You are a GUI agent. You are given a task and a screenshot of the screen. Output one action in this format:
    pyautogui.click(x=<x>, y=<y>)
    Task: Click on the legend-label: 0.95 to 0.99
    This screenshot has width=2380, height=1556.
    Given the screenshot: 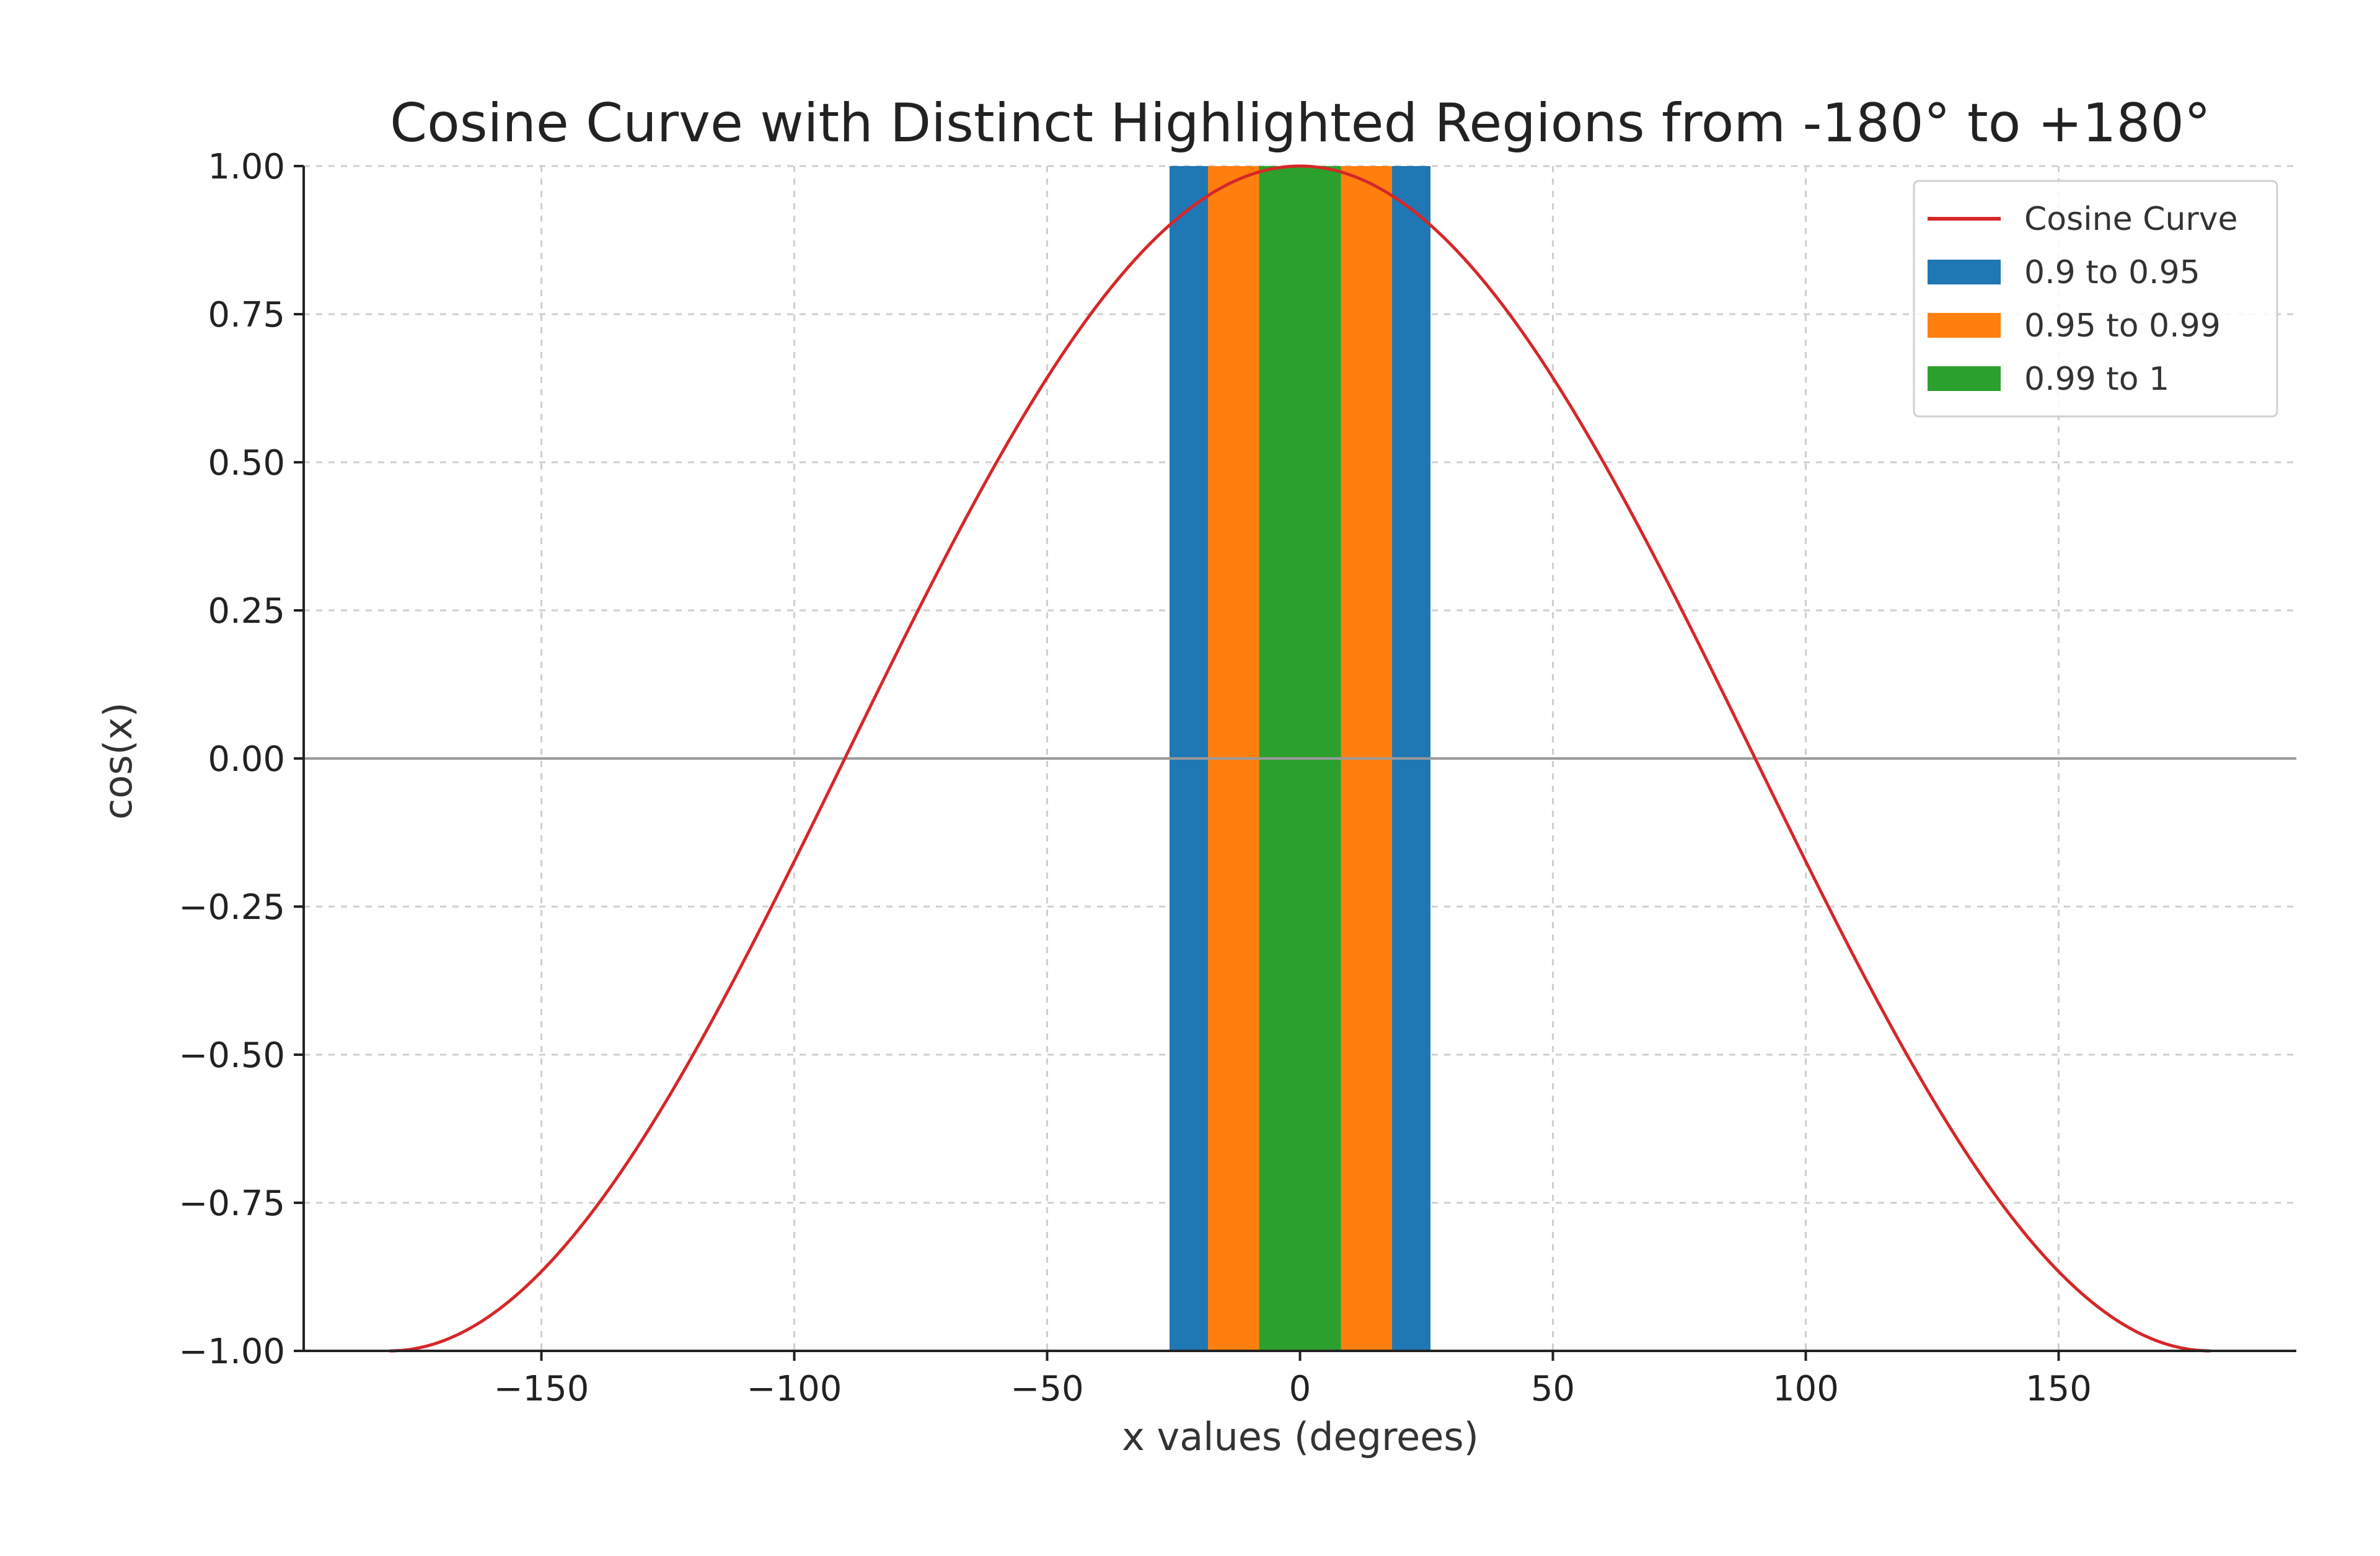 What is the action you would take?
    pyautogui.click(x=2122, y=326)
    